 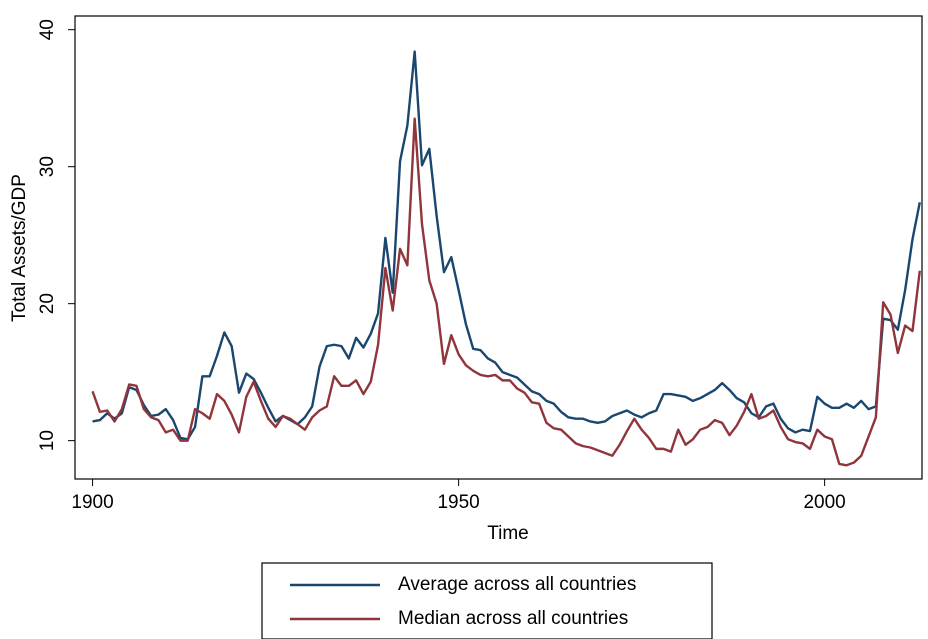 I want to click on x-tick-label: 2000, so click(x=824, y=502).